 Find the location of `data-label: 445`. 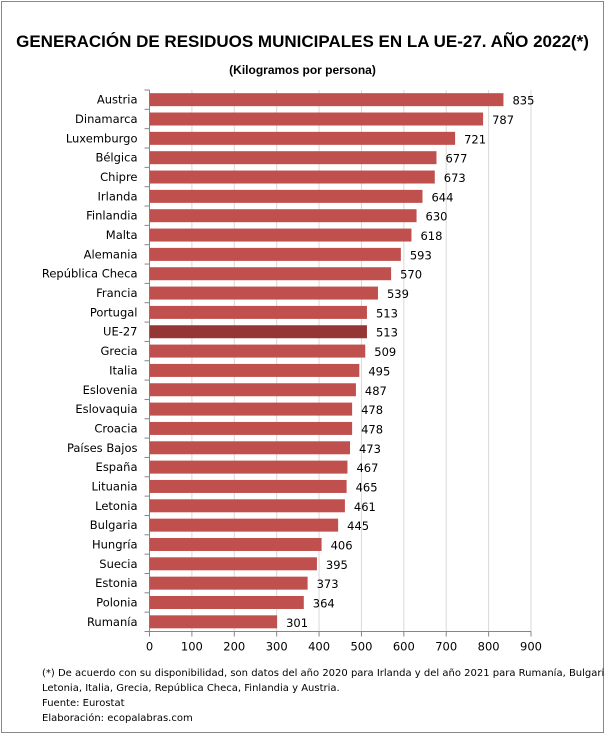

data-label: 445 is located at coordinates (358, 526).